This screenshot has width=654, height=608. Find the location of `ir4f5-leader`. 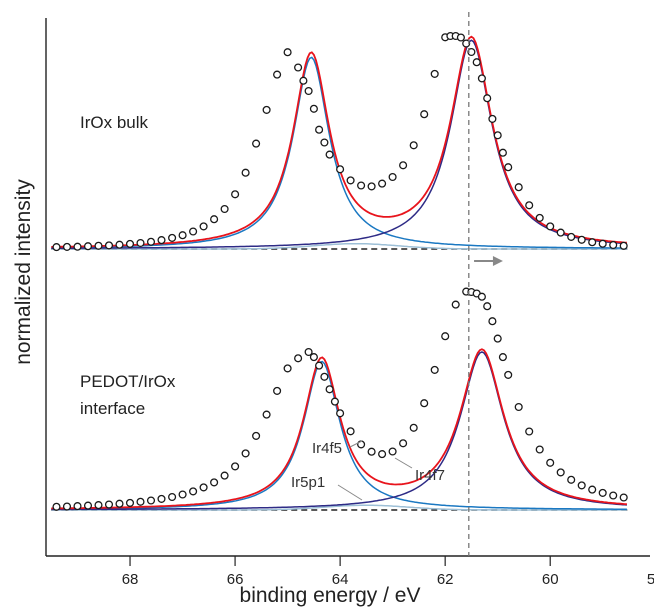

ir4f5-leader is located at coordinates (356, 444).